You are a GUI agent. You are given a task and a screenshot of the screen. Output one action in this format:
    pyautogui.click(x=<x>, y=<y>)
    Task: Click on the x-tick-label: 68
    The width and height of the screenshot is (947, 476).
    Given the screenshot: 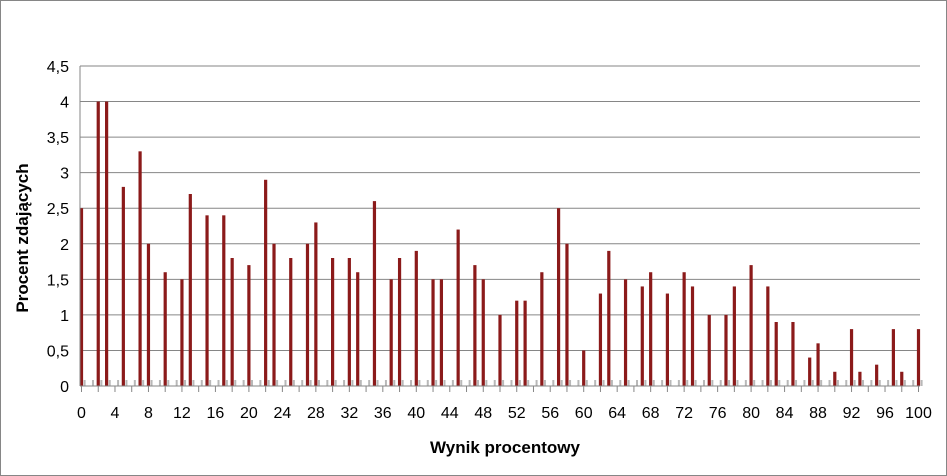 What is the action you would take?
    pyautogui.click(x=651, y=413)
    